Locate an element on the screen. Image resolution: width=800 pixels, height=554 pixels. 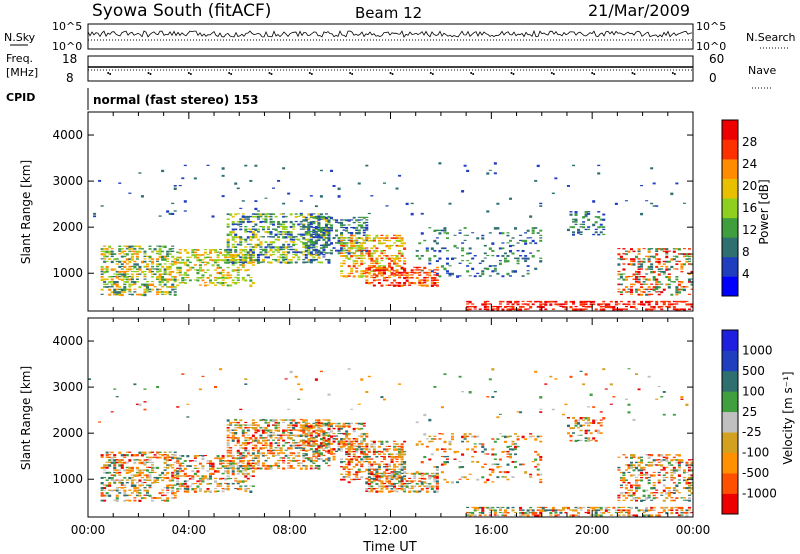
y-tick-label: 1000 is located at coordinates (67, 273).